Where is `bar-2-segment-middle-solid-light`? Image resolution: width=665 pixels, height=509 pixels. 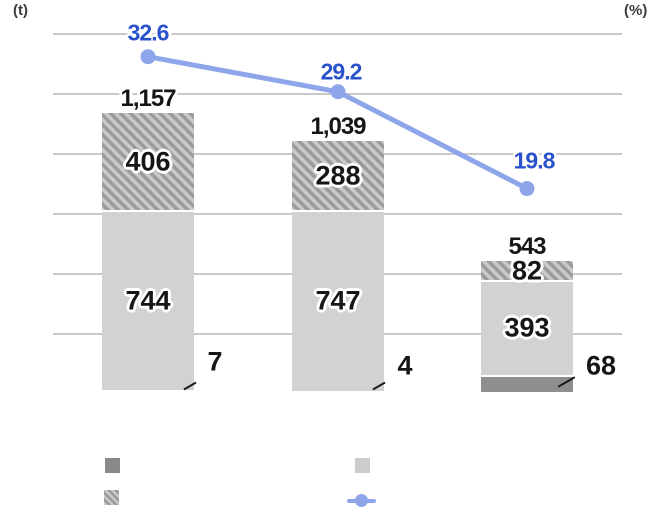
bar-2-segment-middle-solid-light is located at coordinates (338, 301).